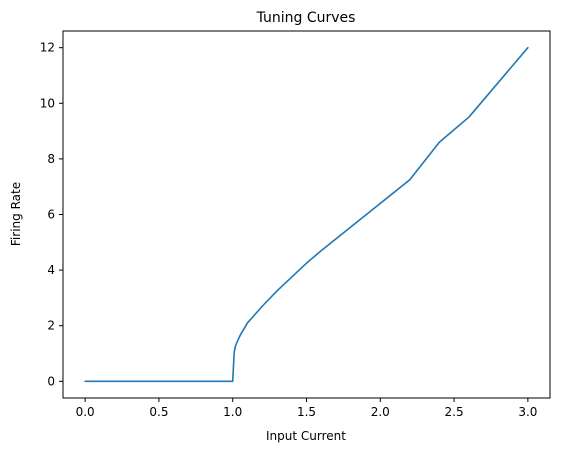 The image size is (563, 453). Describe the element at coordinates (306, 412) in the screenshot. I see `x-tick-label: 1.5` at that location.